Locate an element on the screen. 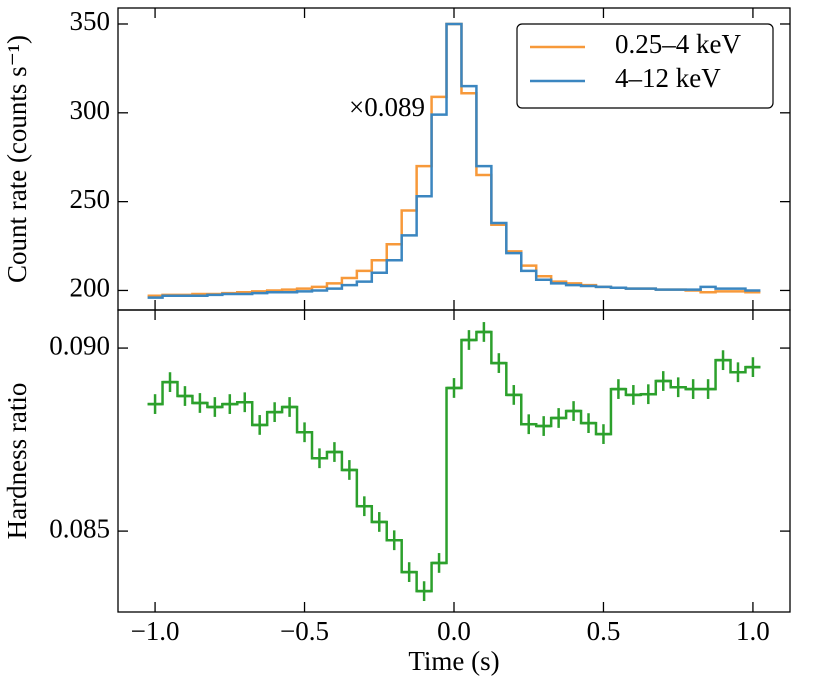 Image resolution: width=831 pixels, height=692 pixels. y-tick-label: 300 is located at coordinates (90, 110).